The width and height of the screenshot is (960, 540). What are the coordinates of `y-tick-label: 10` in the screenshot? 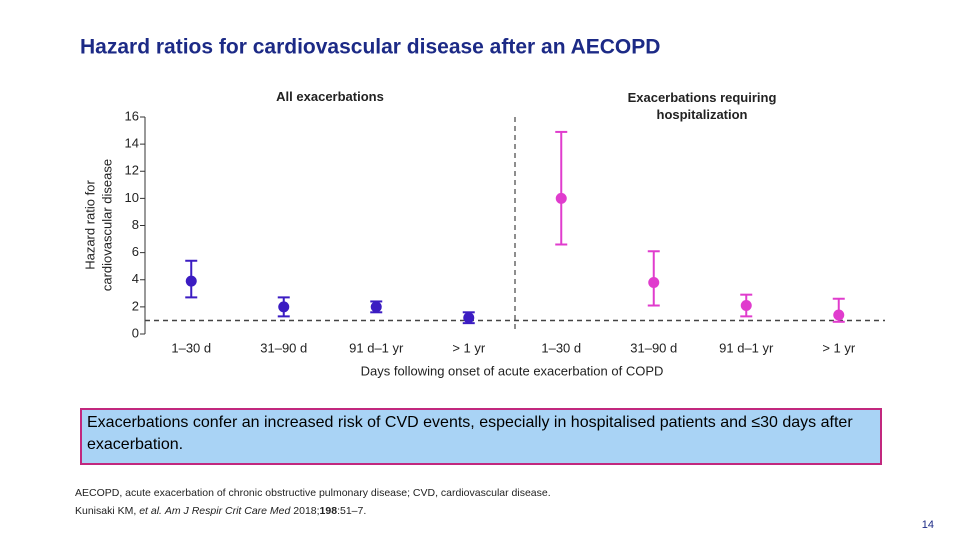 It's located at (132, 197).